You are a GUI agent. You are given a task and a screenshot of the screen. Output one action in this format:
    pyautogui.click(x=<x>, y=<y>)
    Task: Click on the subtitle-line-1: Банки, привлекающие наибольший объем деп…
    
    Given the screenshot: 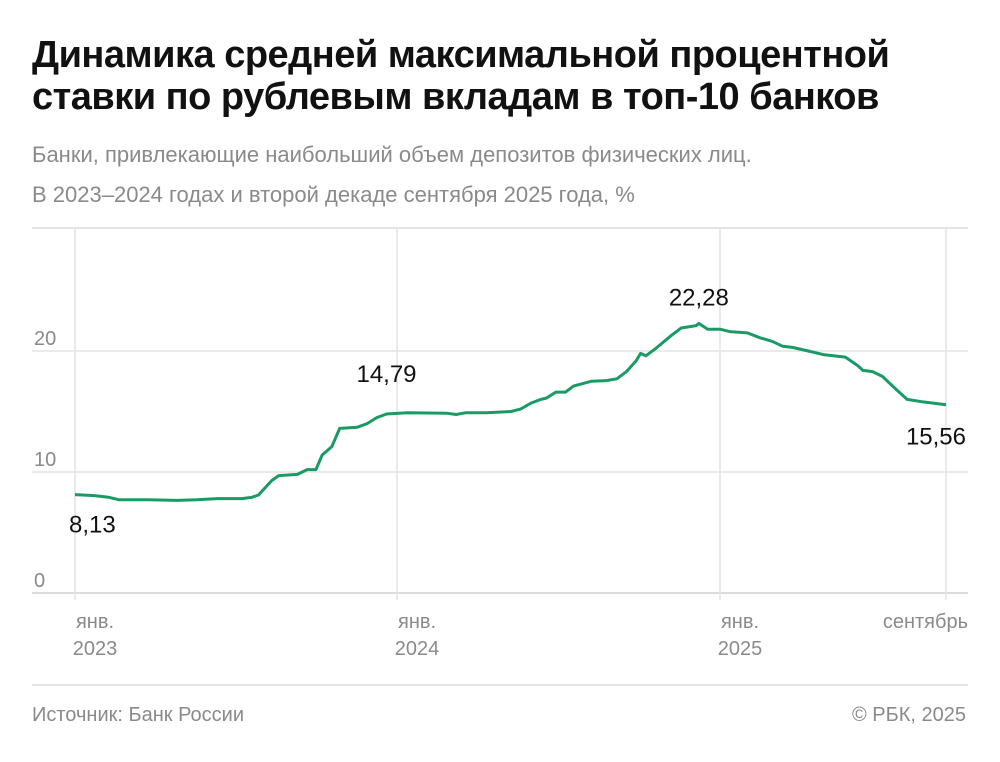 What is the action you would take?
    pyautogui.click(x=392, y=154)
    